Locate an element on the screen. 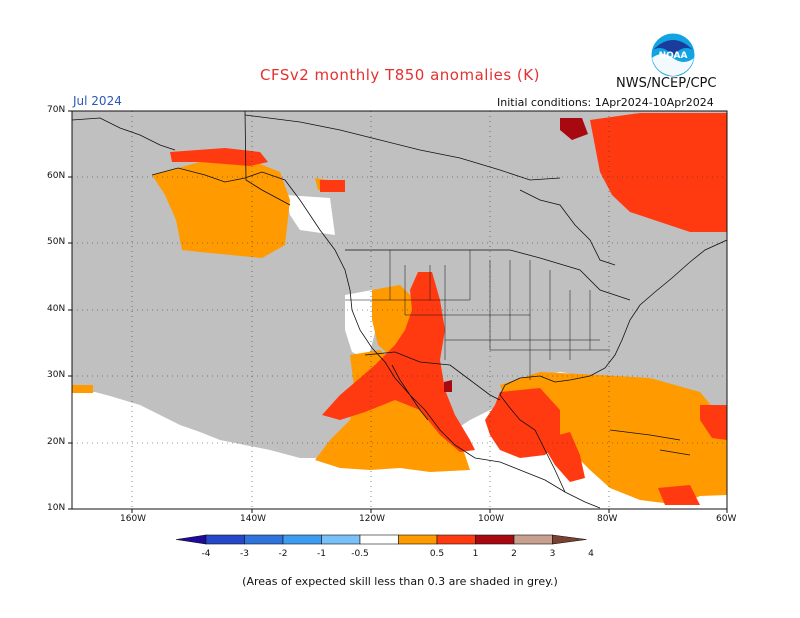 This screenshot has width=800, height=618. coast-alaska-west is located at coordinates (124, 134).